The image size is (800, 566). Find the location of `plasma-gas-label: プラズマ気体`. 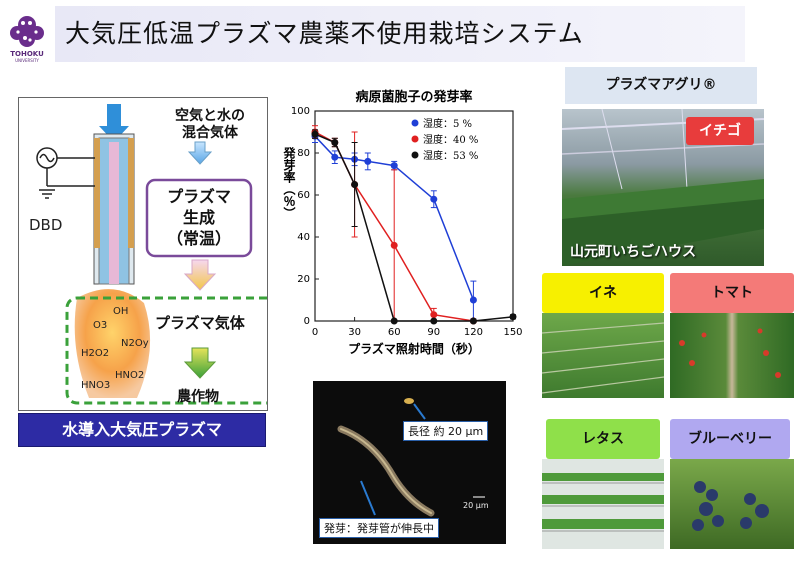

plasma-gas-label: プラズマ気体 is located at coordinates (200, 323).